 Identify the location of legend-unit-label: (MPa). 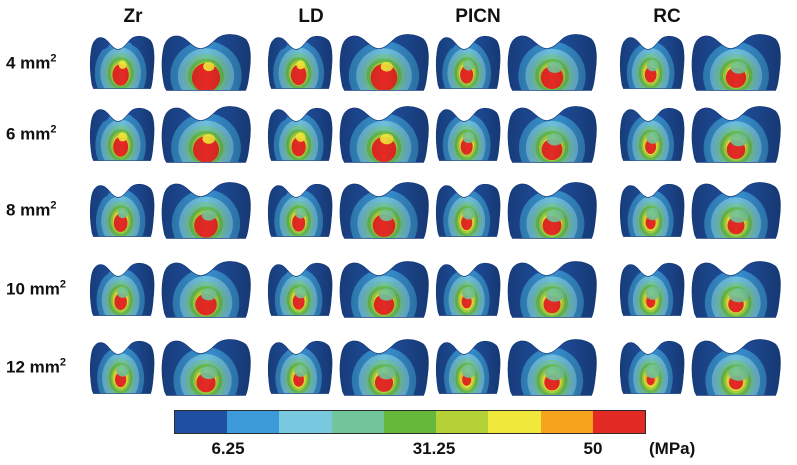
(672, 448).